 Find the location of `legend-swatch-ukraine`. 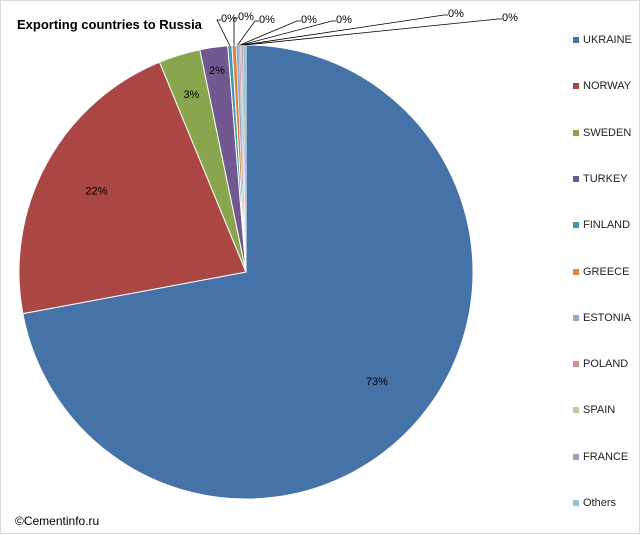

legend-swatch-ukraine is located at coordinates (576, 40).